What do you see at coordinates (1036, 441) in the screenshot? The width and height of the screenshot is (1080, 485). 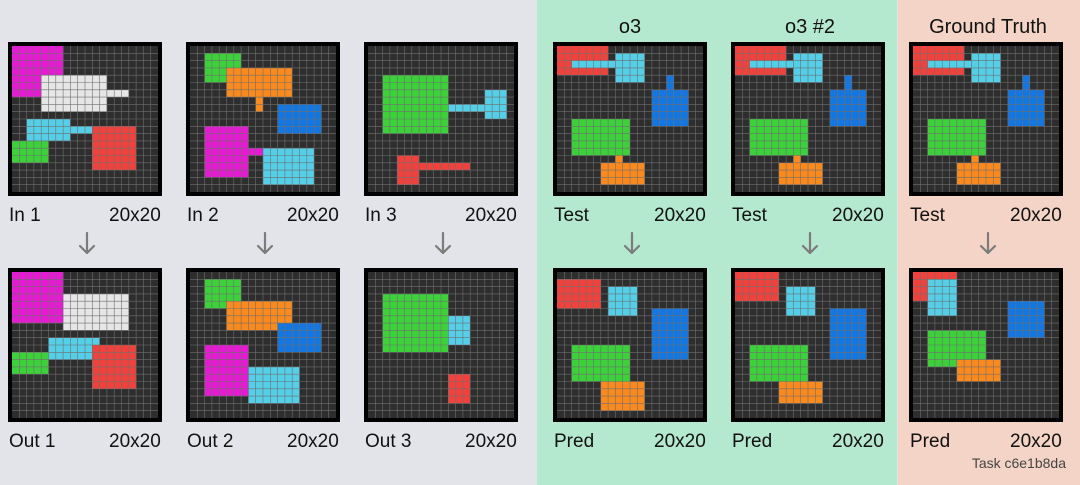 I see `size-pred-ground-truth: 20x20` at bounding box center [1036, 441].